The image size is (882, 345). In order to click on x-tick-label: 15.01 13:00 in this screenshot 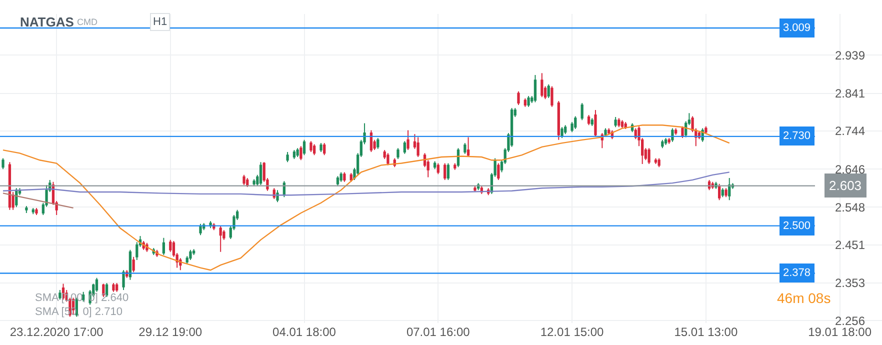, I will do `click(706, 332)`.